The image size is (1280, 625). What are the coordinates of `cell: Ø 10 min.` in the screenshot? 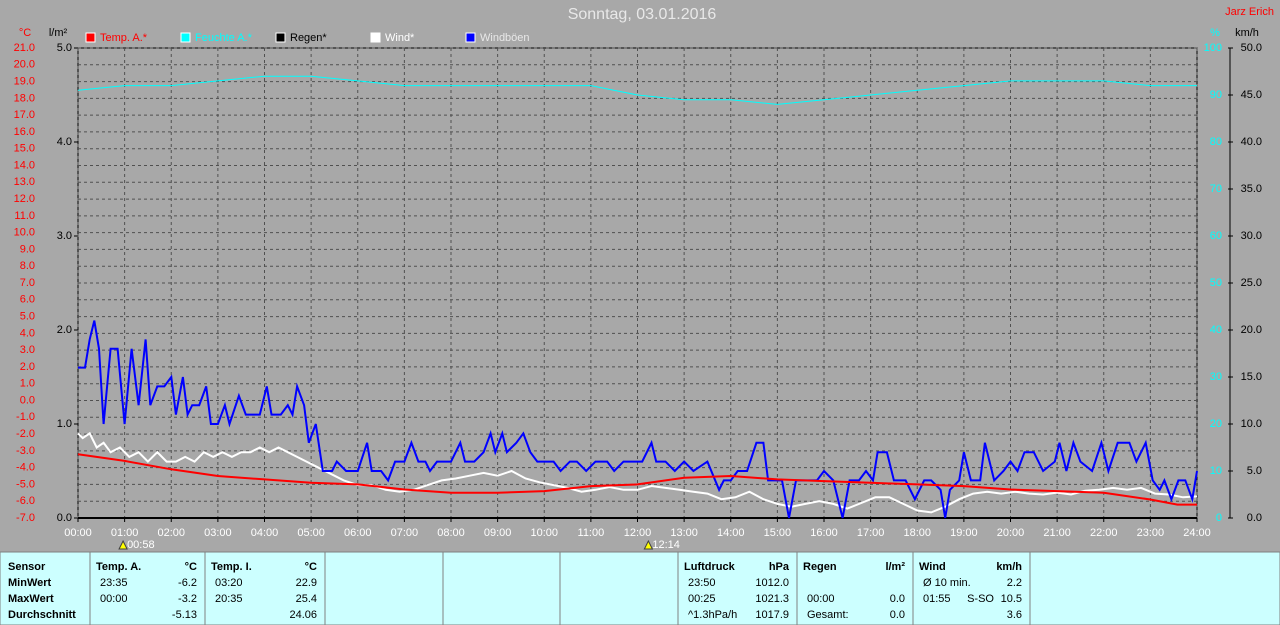 It's located at (947, 583).